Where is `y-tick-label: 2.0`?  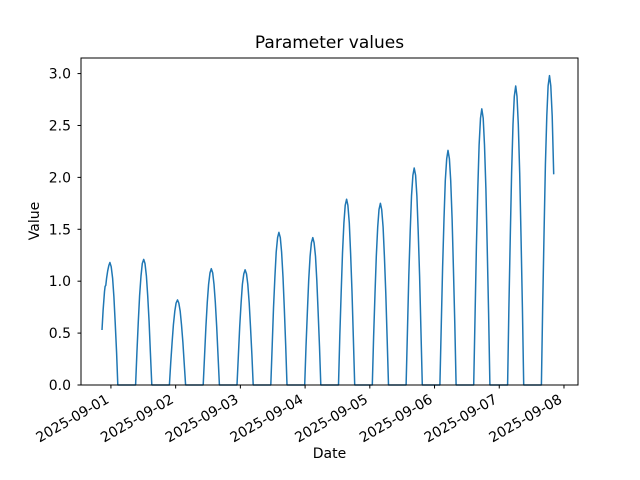
y-tick-label: 2.0 is located at coordinates (60, 178).